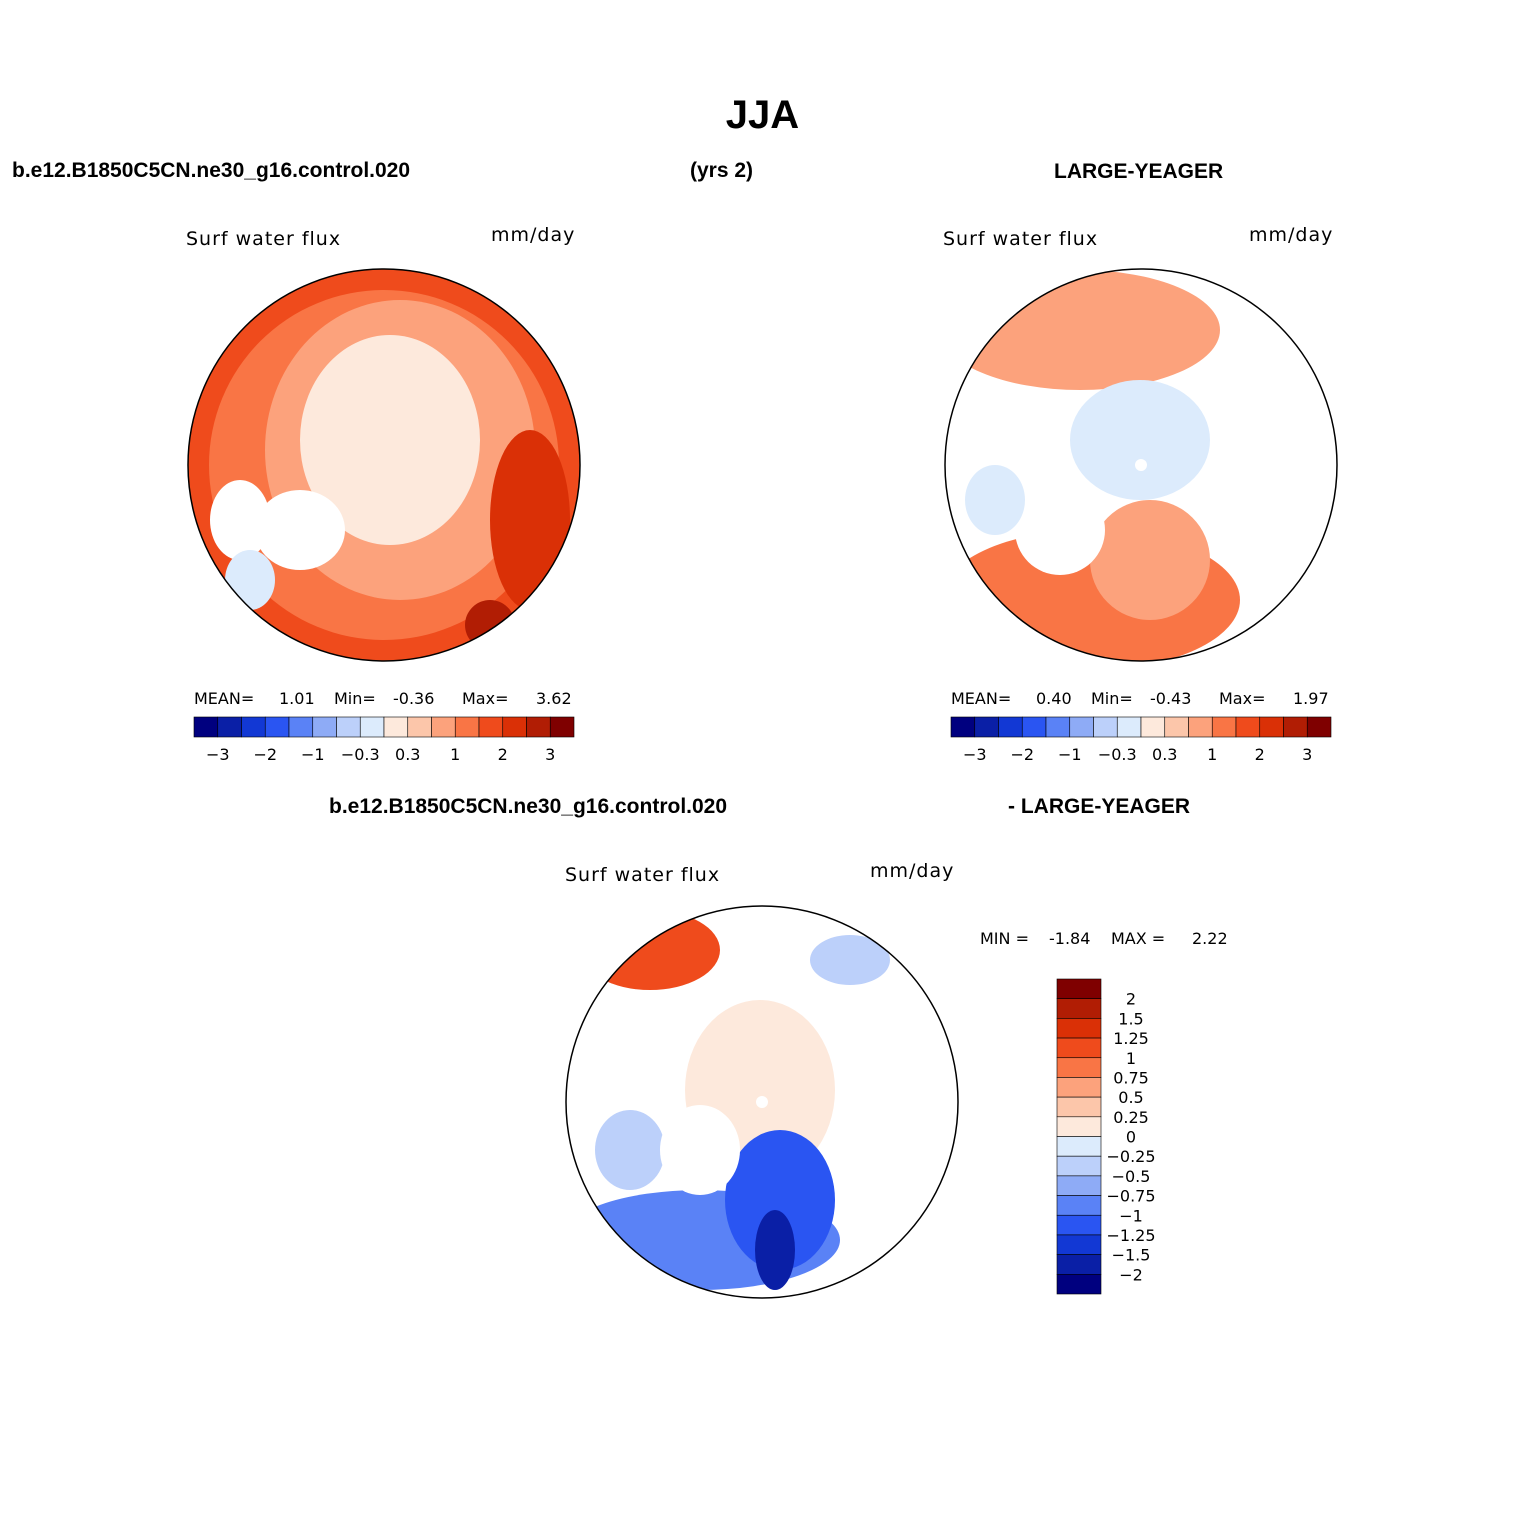 The width and height of the screenshot is (1525, 1525). Describe the element at coordinates (1139, 171) in the screenshot. I see `obs-label: LARGE-YEAGER` at that location.